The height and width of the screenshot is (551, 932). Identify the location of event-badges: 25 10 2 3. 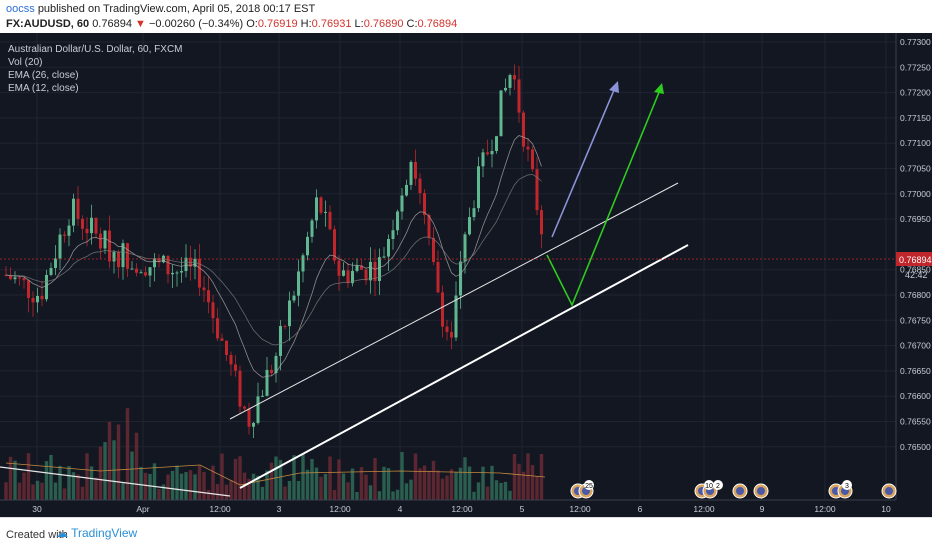
(733, 489).